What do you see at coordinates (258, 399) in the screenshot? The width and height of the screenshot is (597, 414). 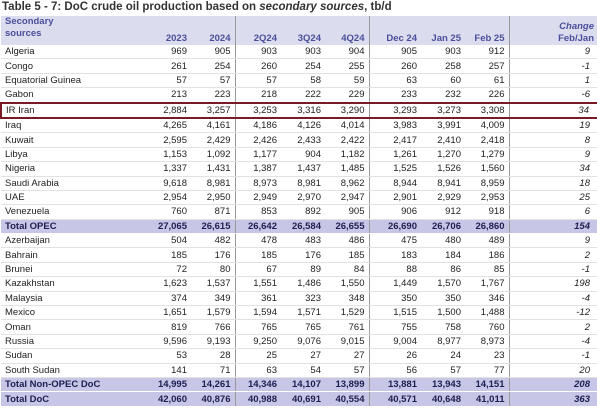 I see `table-cell: 40,988` at bounding box center [258, 399].